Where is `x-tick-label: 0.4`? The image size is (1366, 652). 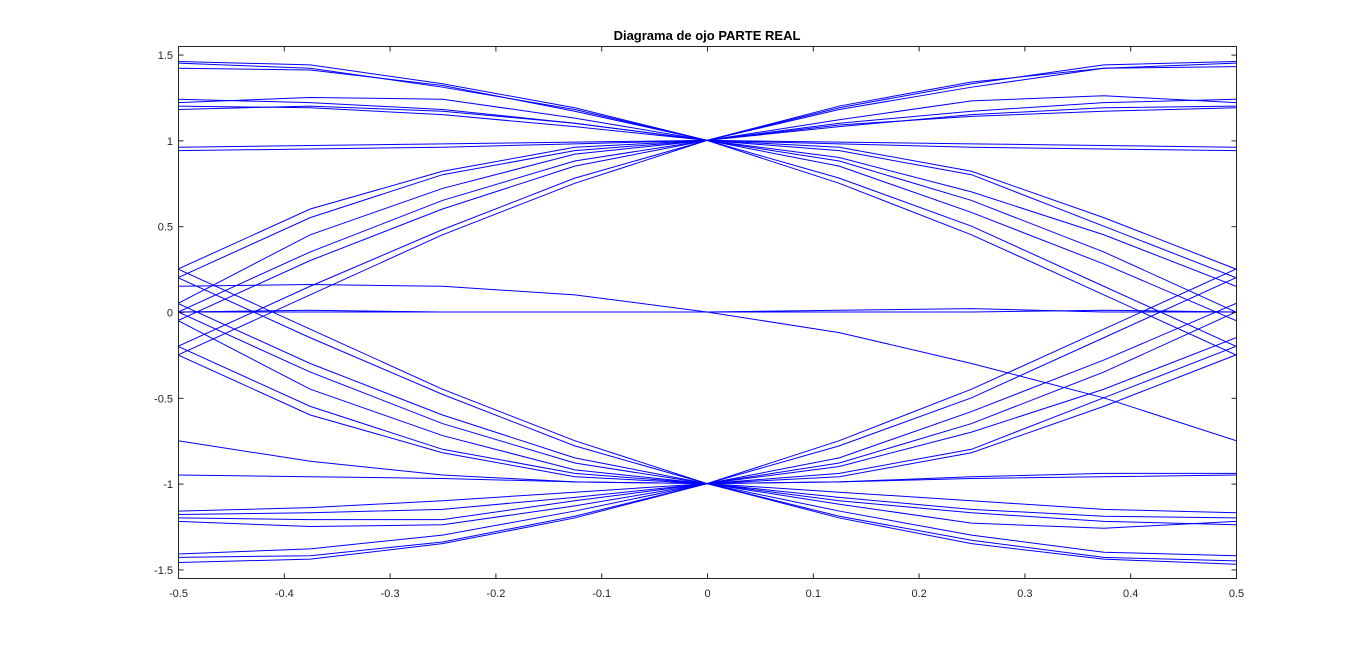 x-tick-label: 0.4 is located at coordinates (1130, 594).